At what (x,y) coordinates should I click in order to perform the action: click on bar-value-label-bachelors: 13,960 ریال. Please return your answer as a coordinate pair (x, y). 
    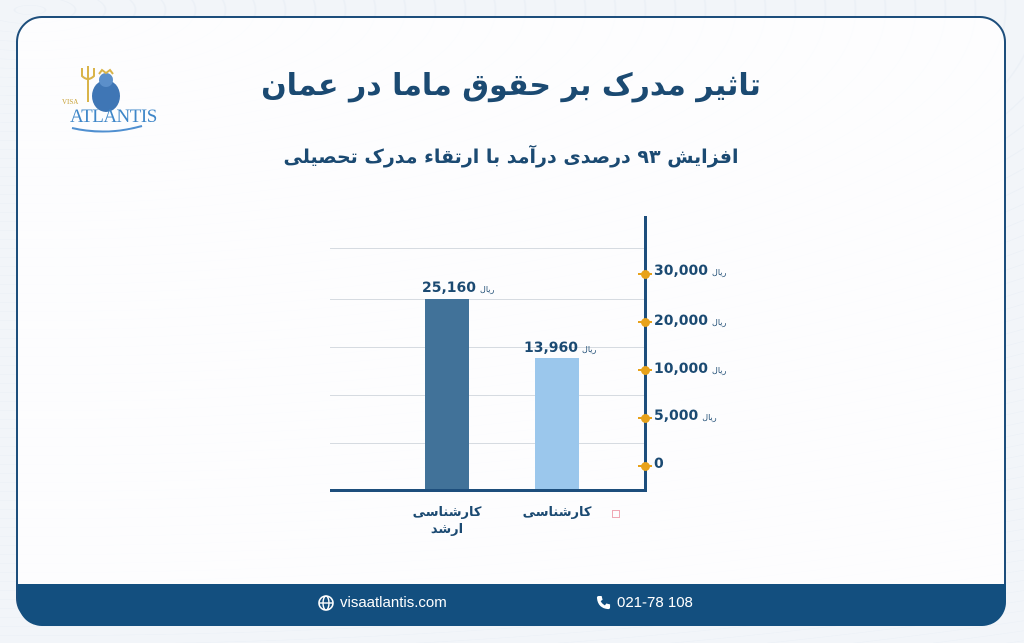
    Looking at the image, I should click on (560, 348).